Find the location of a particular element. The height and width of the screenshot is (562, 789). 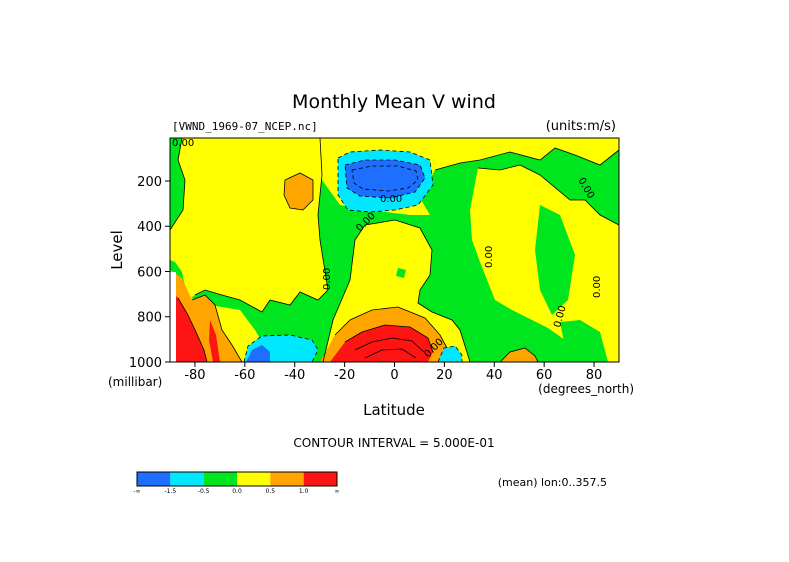

positive-region-left is located at coordinates (249, 225).